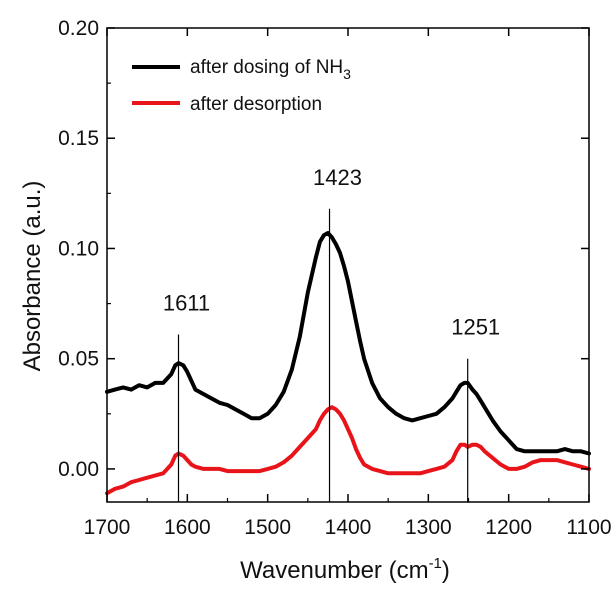 Image resolution: width=616 pixels, height=590 pixels. Describe the element at coordinates (78, 469) in the screenshot. I see `y-tick-label: 0.00` at that location.